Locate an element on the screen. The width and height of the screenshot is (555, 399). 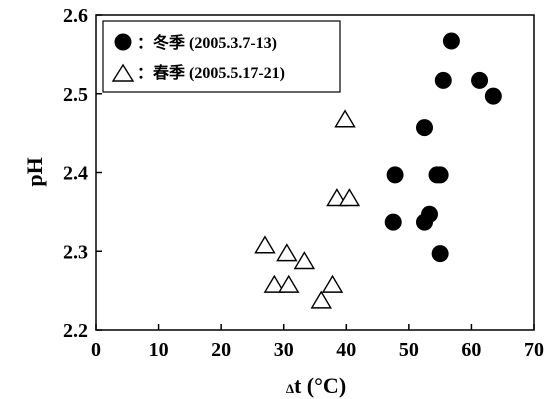
x-tick-label: 40 is located at coordinates (346, 350).